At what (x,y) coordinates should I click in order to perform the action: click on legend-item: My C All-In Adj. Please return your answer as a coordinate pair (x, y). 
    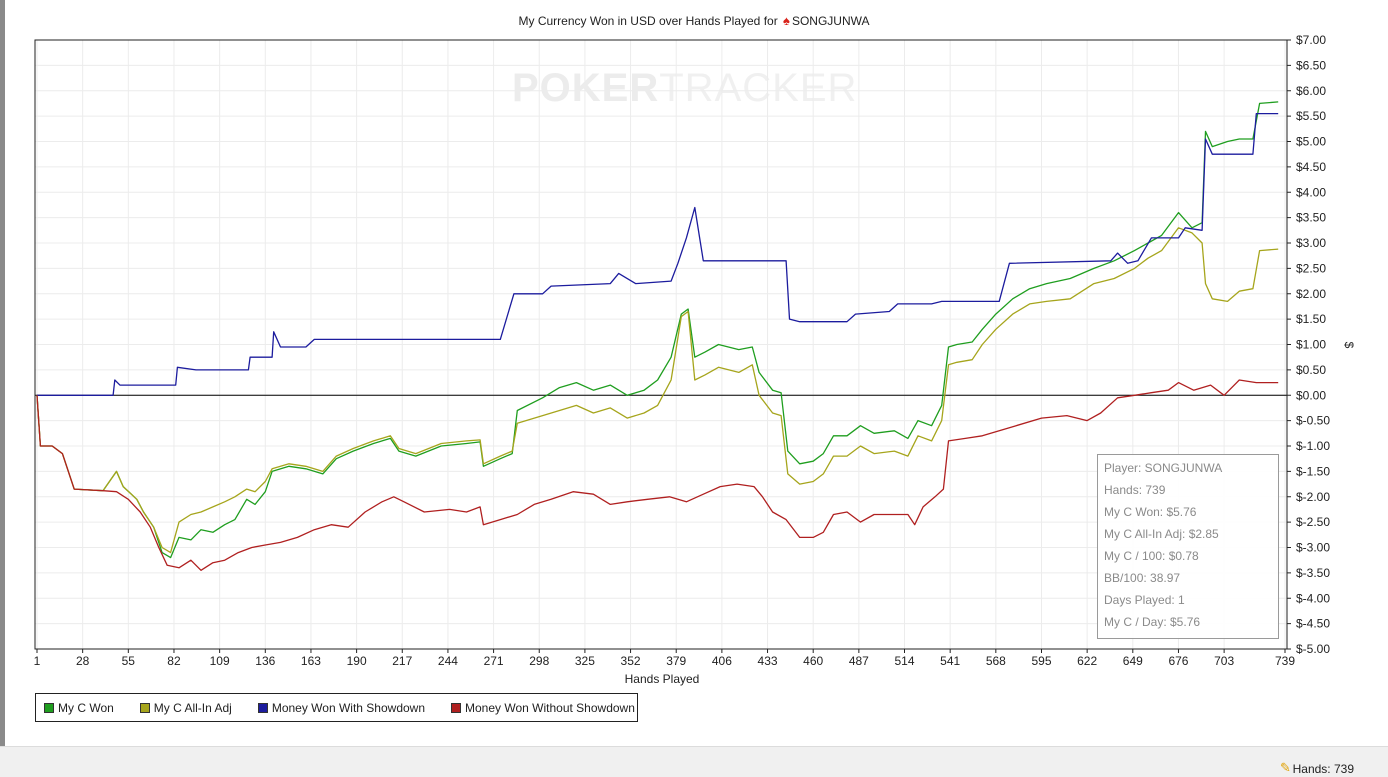
    Looking at the image, I should click on (185, 707).